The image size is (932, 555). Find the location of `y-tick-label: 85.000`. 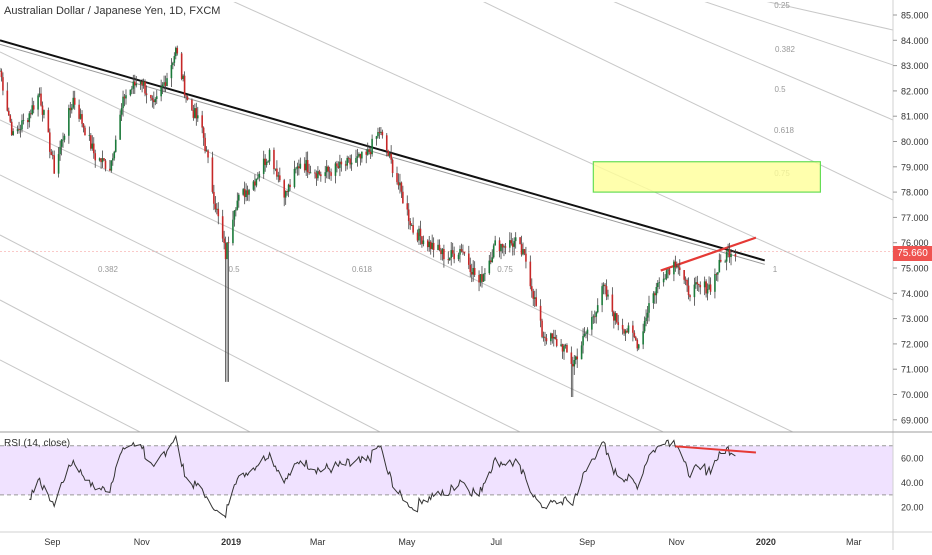

y-tick-label: 85.000 is located at coordinates (915, 16).